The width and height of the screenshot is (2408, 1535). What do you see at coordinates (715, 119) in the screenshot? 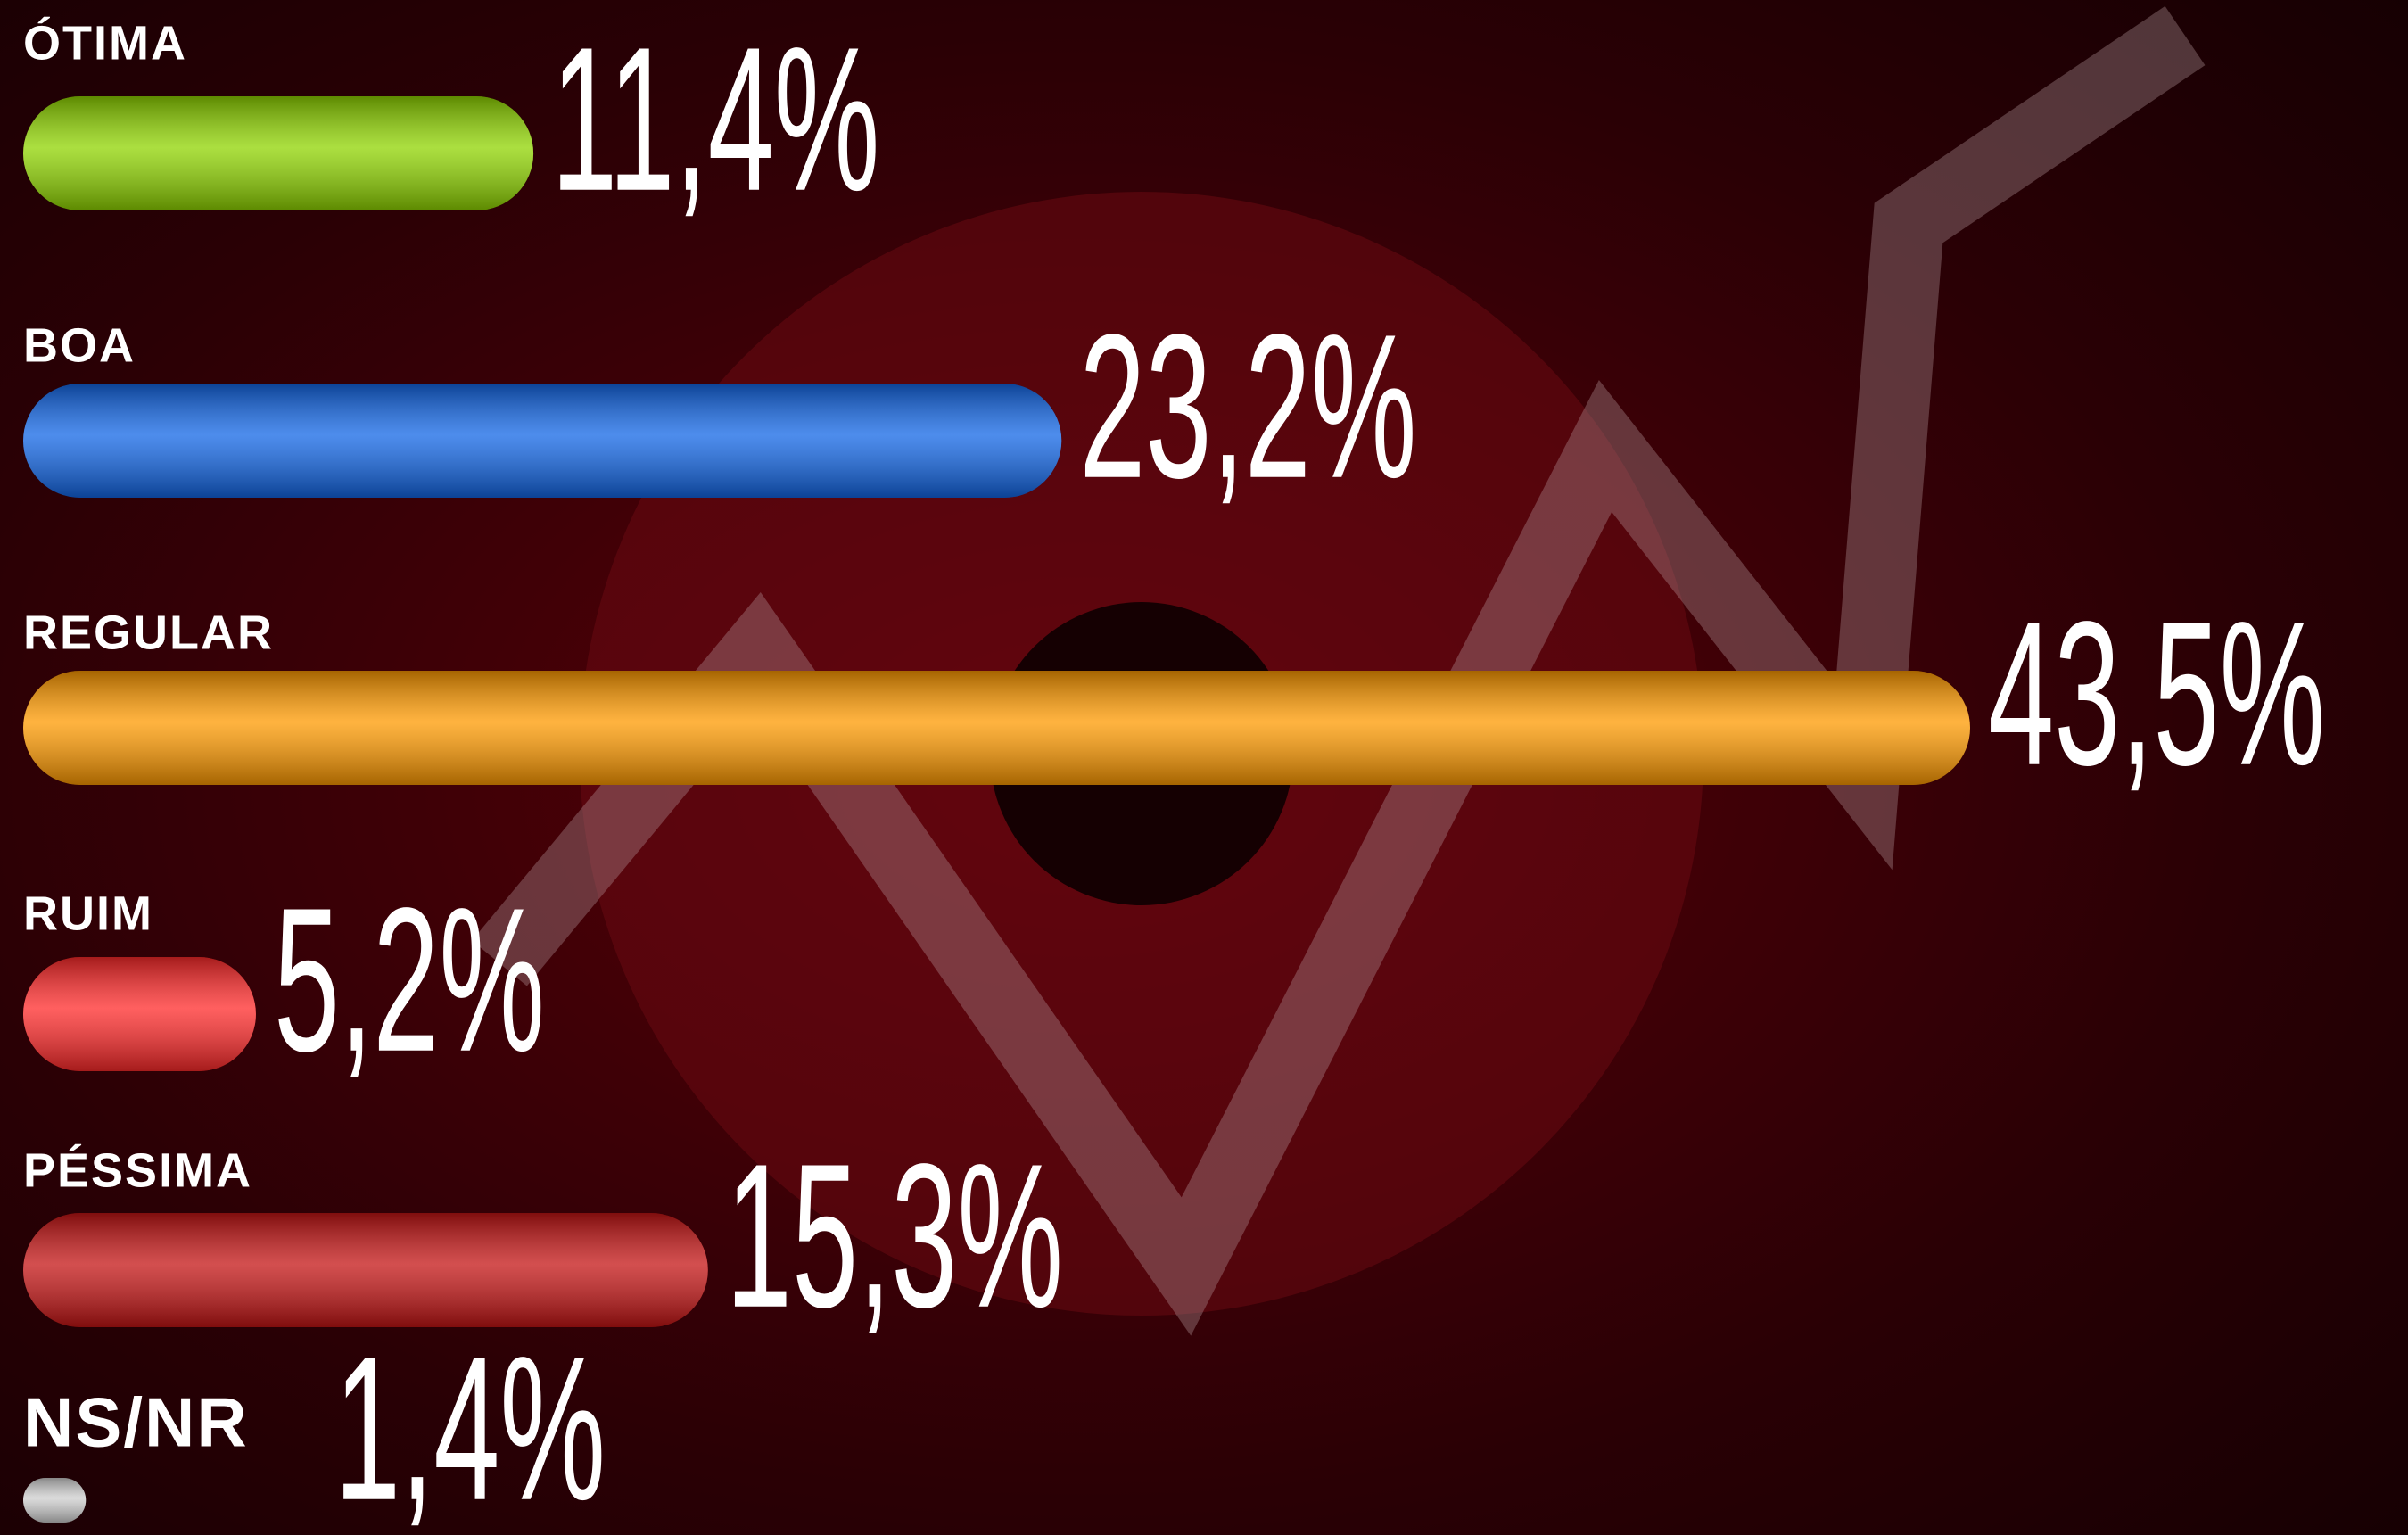
I see `value-label: 11,4%` at bounding box center [715, 119].